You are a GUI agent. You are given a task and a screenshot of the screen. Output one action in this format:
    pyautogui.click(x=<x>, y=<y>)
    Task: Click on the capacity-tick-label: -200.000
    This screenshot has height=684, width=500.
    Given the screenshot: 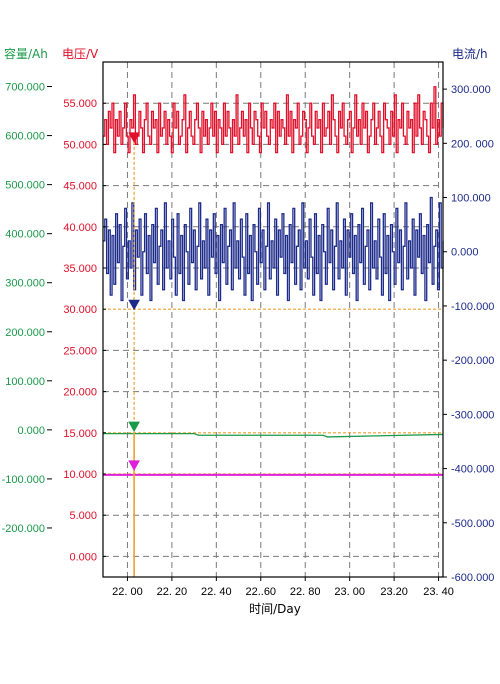 What is the action you would take?
    pyautogui.click(x=23, y=529)
    